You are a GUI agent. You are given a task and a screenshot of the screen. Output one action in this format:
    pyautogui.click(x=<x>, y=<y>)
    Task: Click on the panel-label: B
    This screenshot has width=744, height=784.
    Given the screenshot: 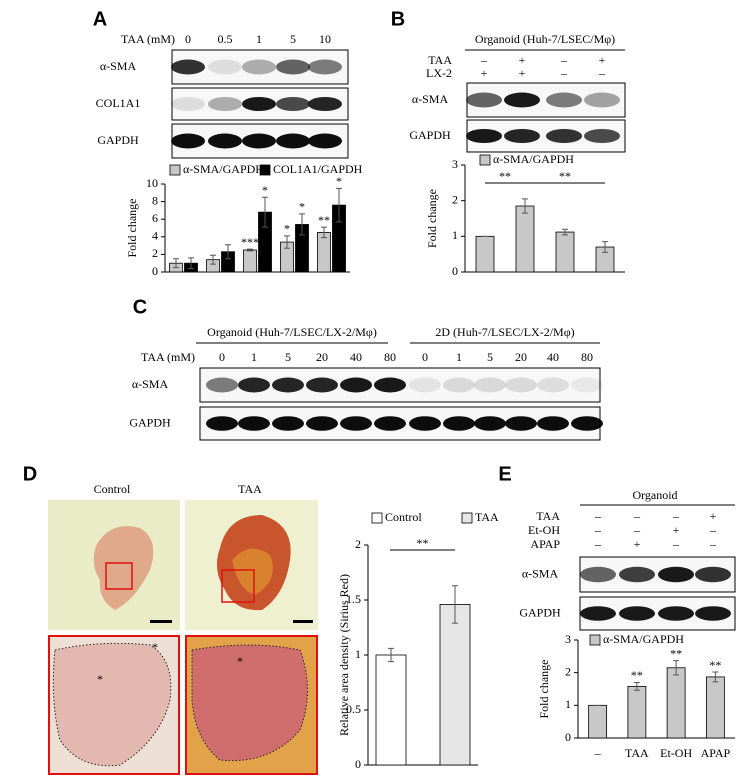 What is the action you would take?
    pyautogui.click(x=398, y=19)
    